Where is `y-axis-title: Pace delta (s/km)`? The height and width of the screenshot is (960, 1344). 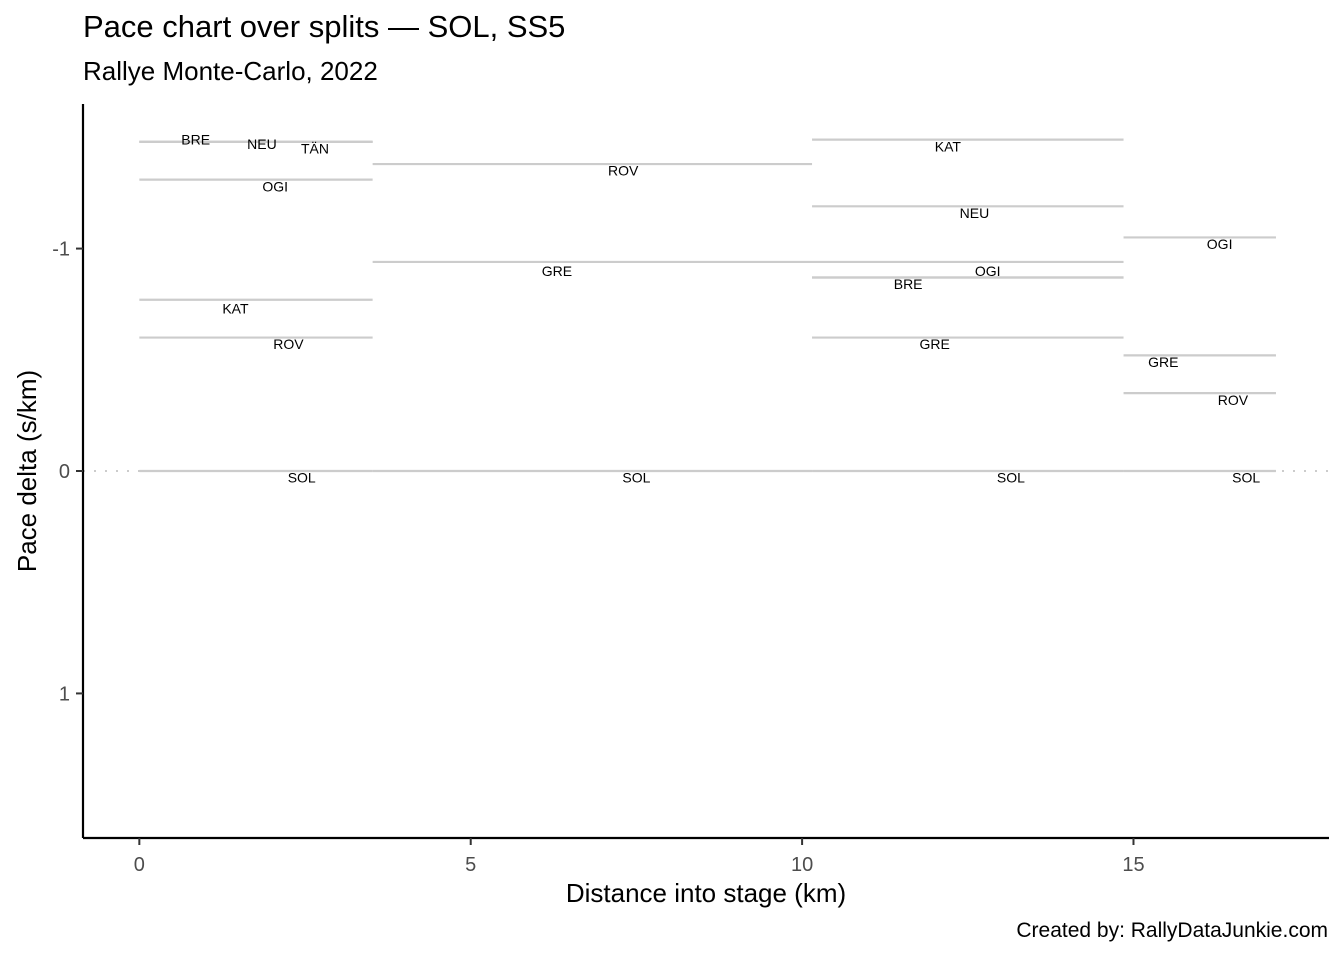 y-axis-title: Pace delta (s/km) is located at coordinates (27, 471).